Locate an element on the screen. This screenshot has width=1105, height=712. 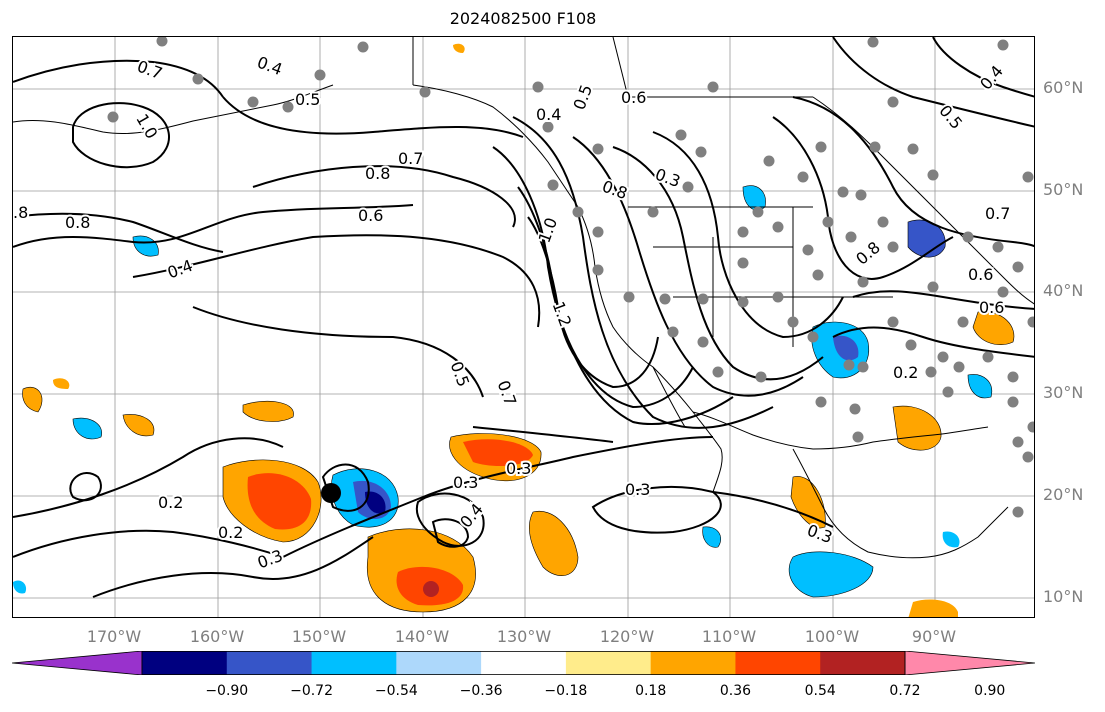
colorbar is located at coordinates (523, 663).